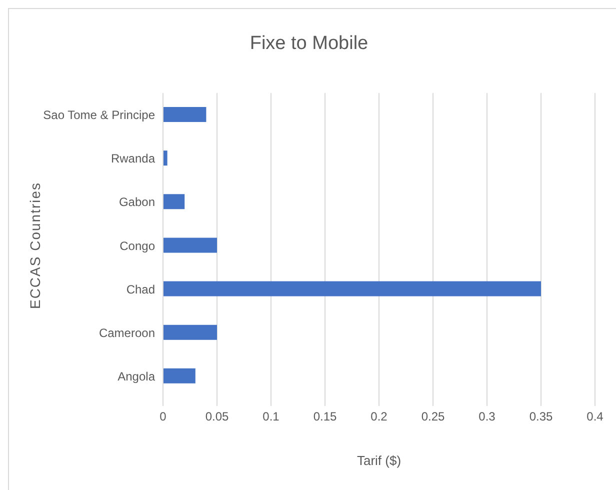 This screenshot has width=616, height=490. What do you see at coordinates (595, 417) in the screenshot?
I see `x-tick-label: 0.4` at bounding box center [595, 417].